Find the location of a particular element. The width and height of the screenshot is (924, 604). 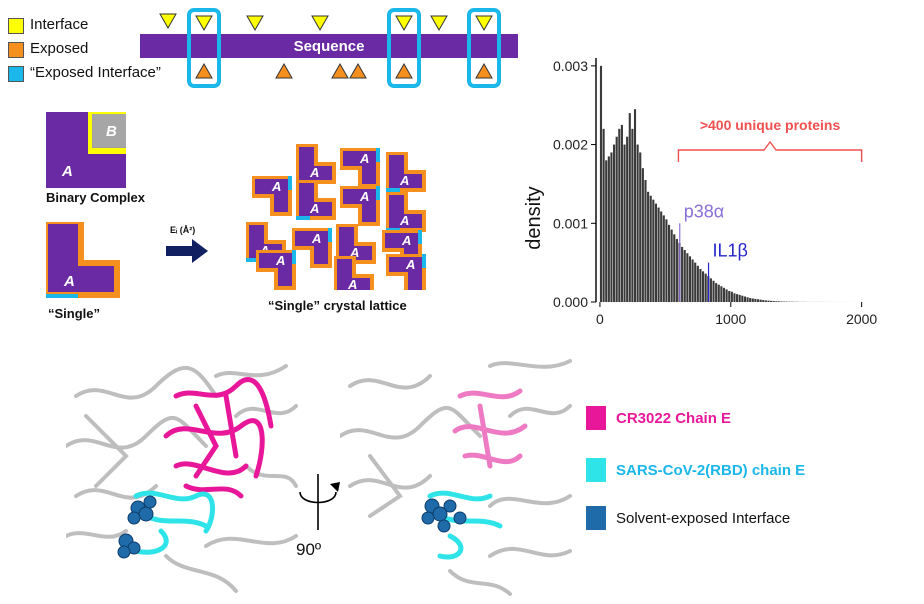

binary-complex-diagram: B A is located at coordinates (86, 150).